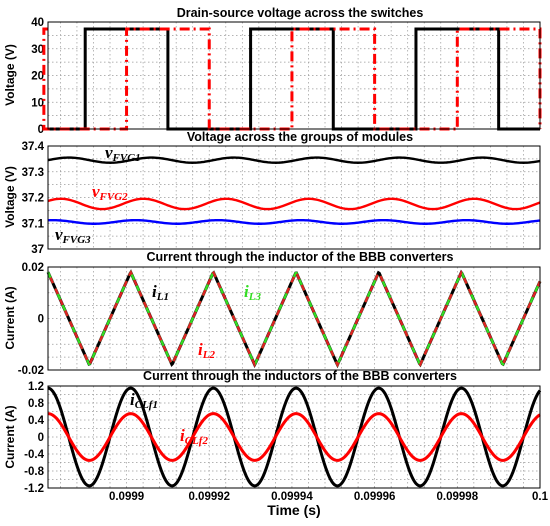 The width and height of the screenshot is (550, 526). What do you see at coordinates (294, 190) in the screenshot?
I see `panel-2-series` at bounding box center [294, 190].